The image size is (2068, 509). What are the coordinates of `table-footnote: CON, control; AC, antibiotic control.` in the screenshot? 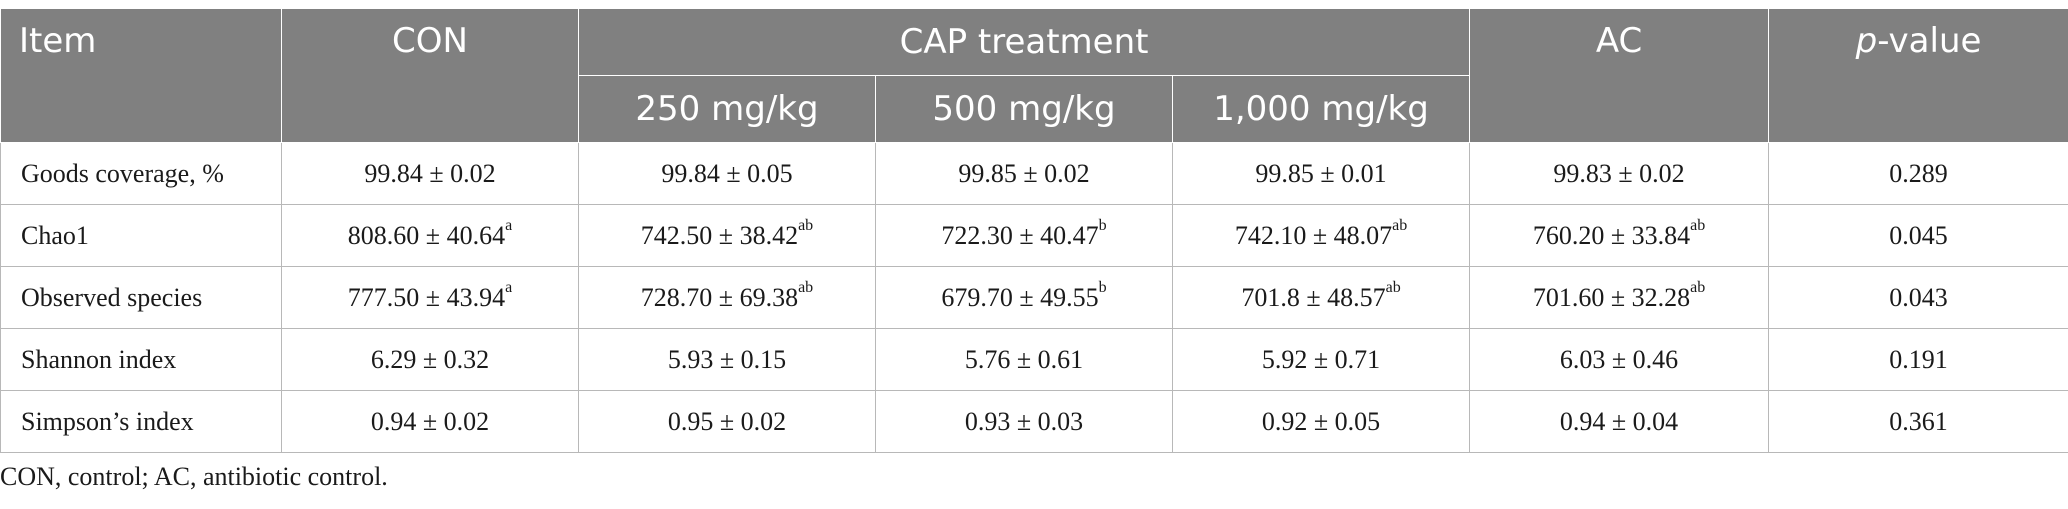 It's located at (194, 476).